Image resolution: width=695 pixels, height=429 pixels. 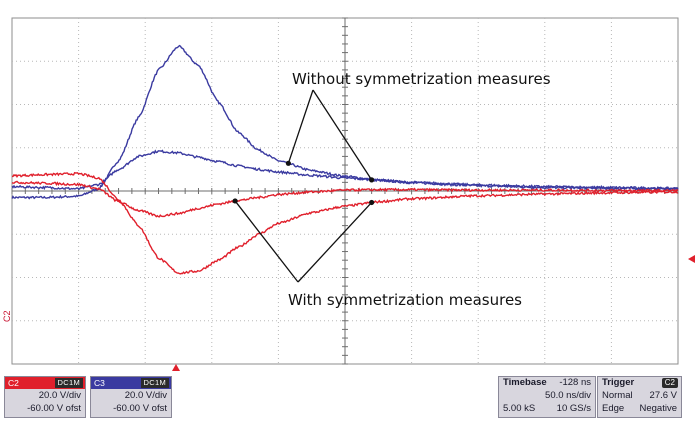 I want to click on annotation-without-symmetrization: Without symmetrization measures, so click(x=421, y=79).